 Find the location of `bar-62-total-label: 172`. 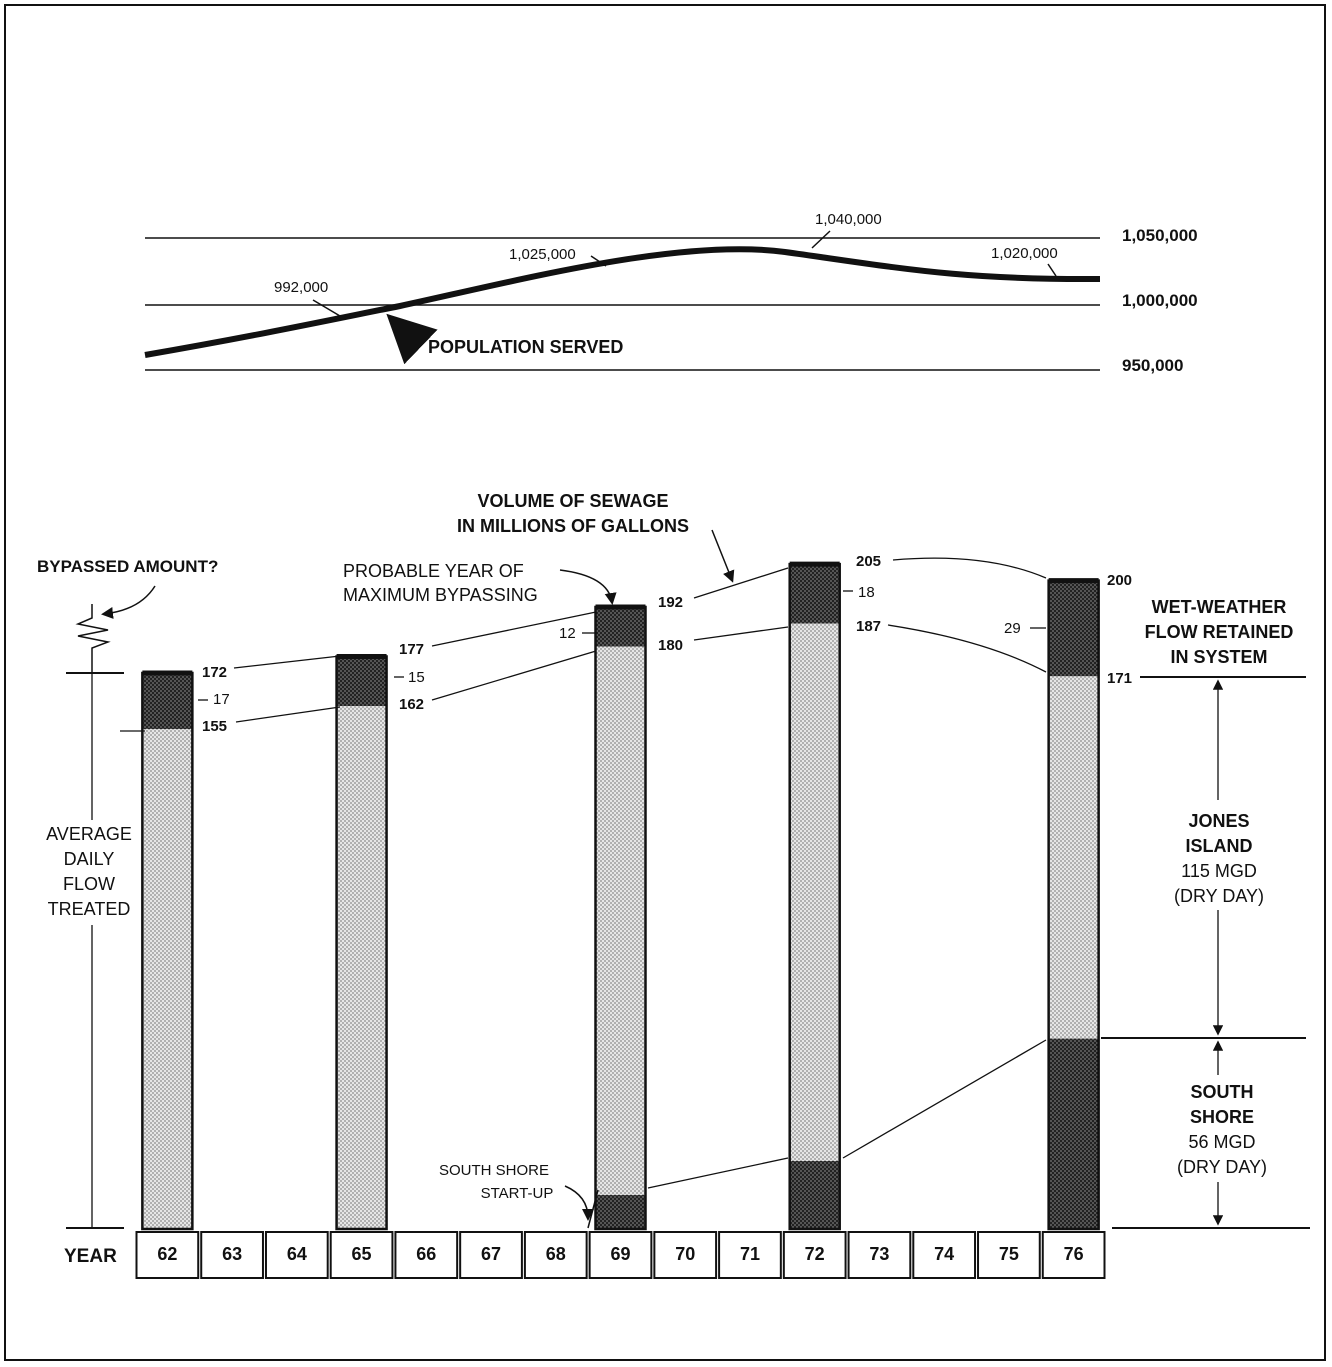

bar-62-total-label: 172 is located at coordinates (214, 672).